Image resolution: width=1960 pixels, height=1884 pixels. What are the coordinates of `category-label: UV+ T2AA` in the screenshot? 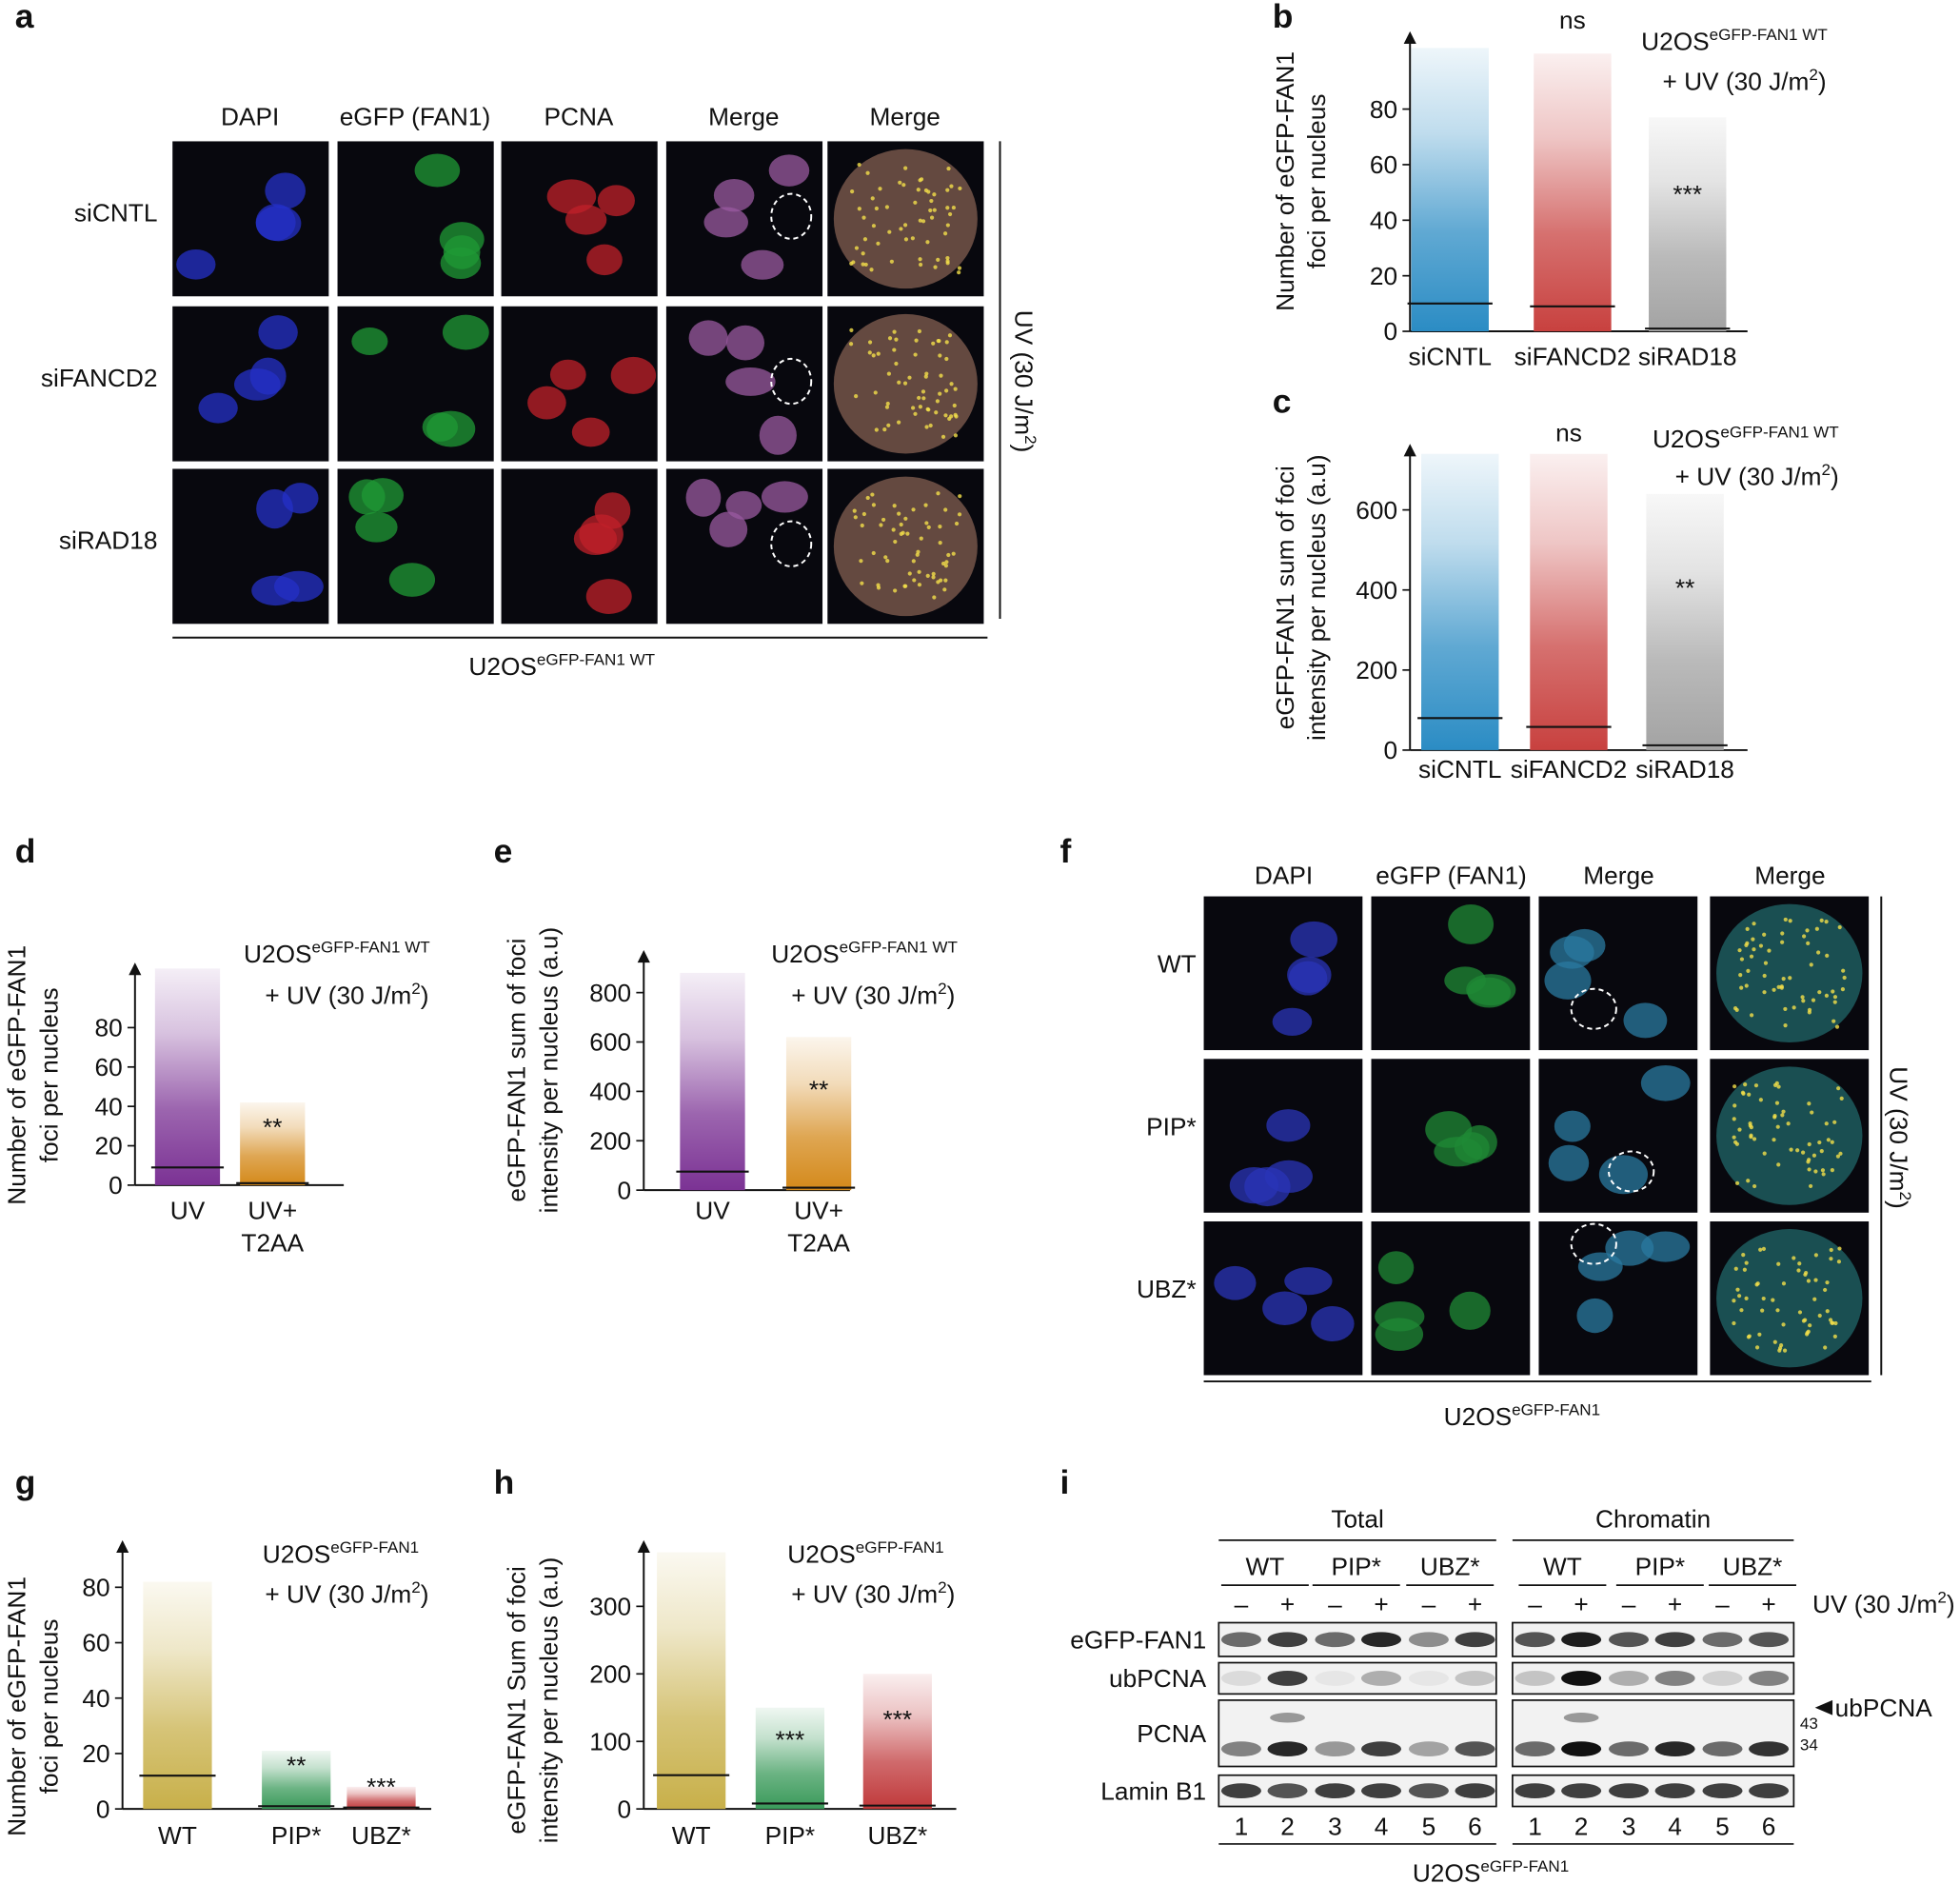 It's located at (273, 1226).